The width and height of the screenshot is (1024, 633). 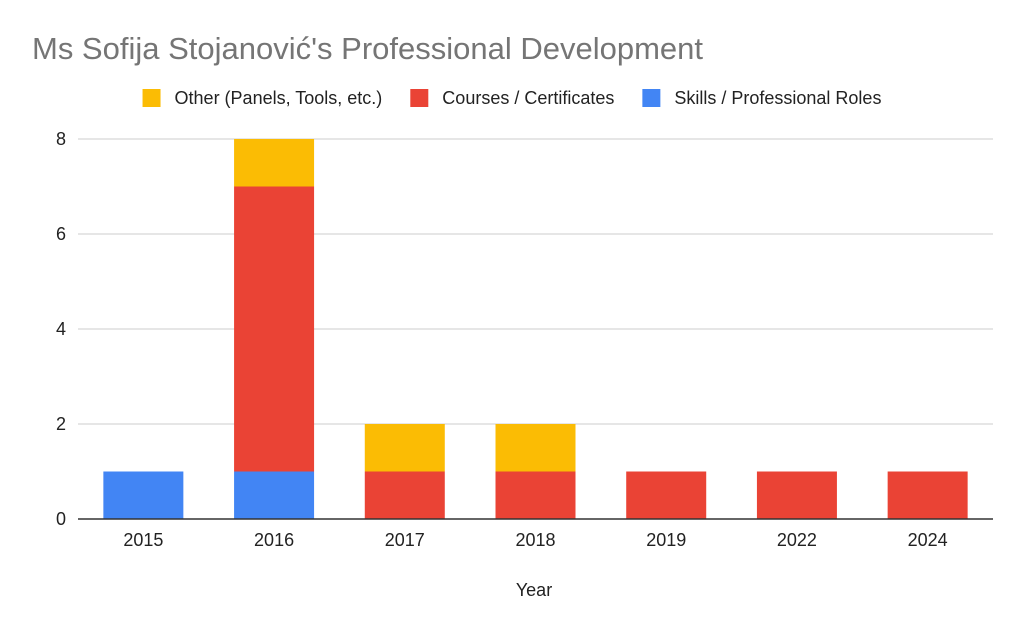 What do you see at coordinates (666, 540) in the screenshot?
I see `x-tick-label: 2019` at bounding box center [666, 540].